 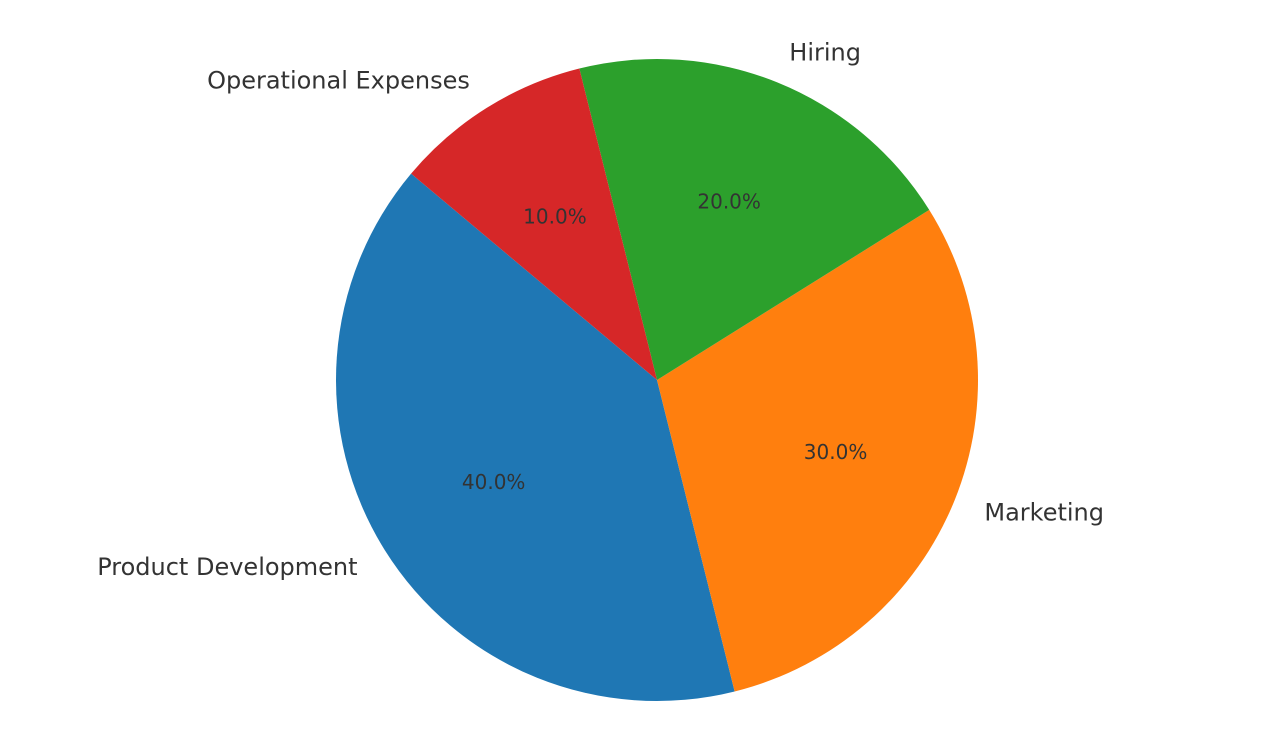 I want to click on pie-slice-hiring, so click(x=754, y=220).